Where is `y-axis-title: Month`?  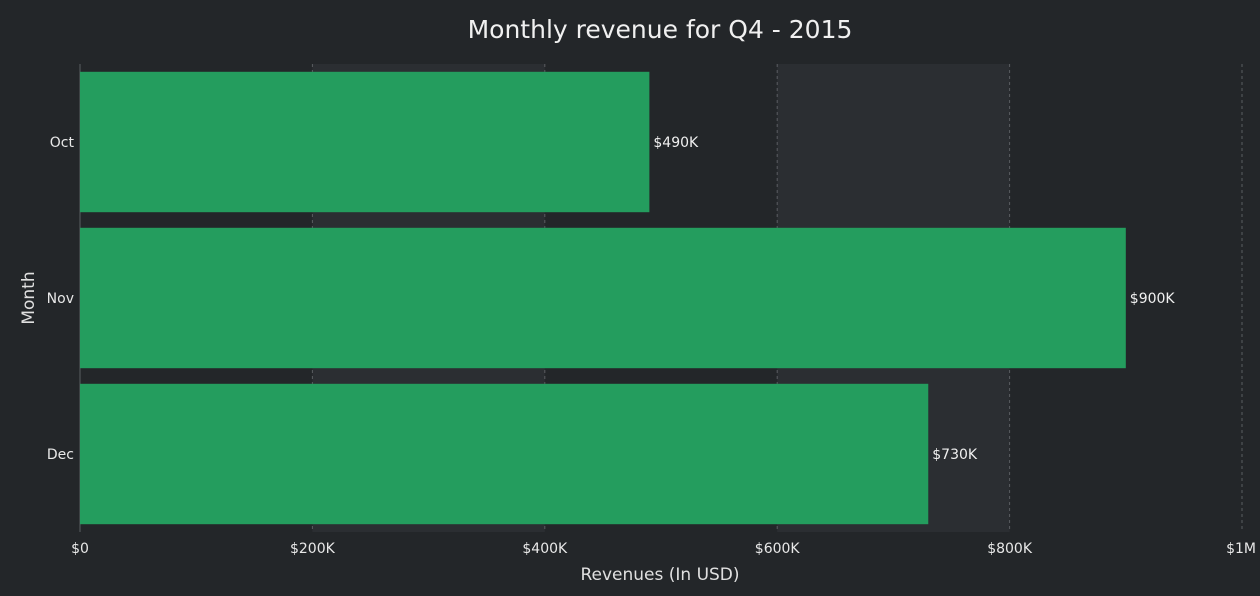 y-axis-title: Month is located at coordinates (29, 297).